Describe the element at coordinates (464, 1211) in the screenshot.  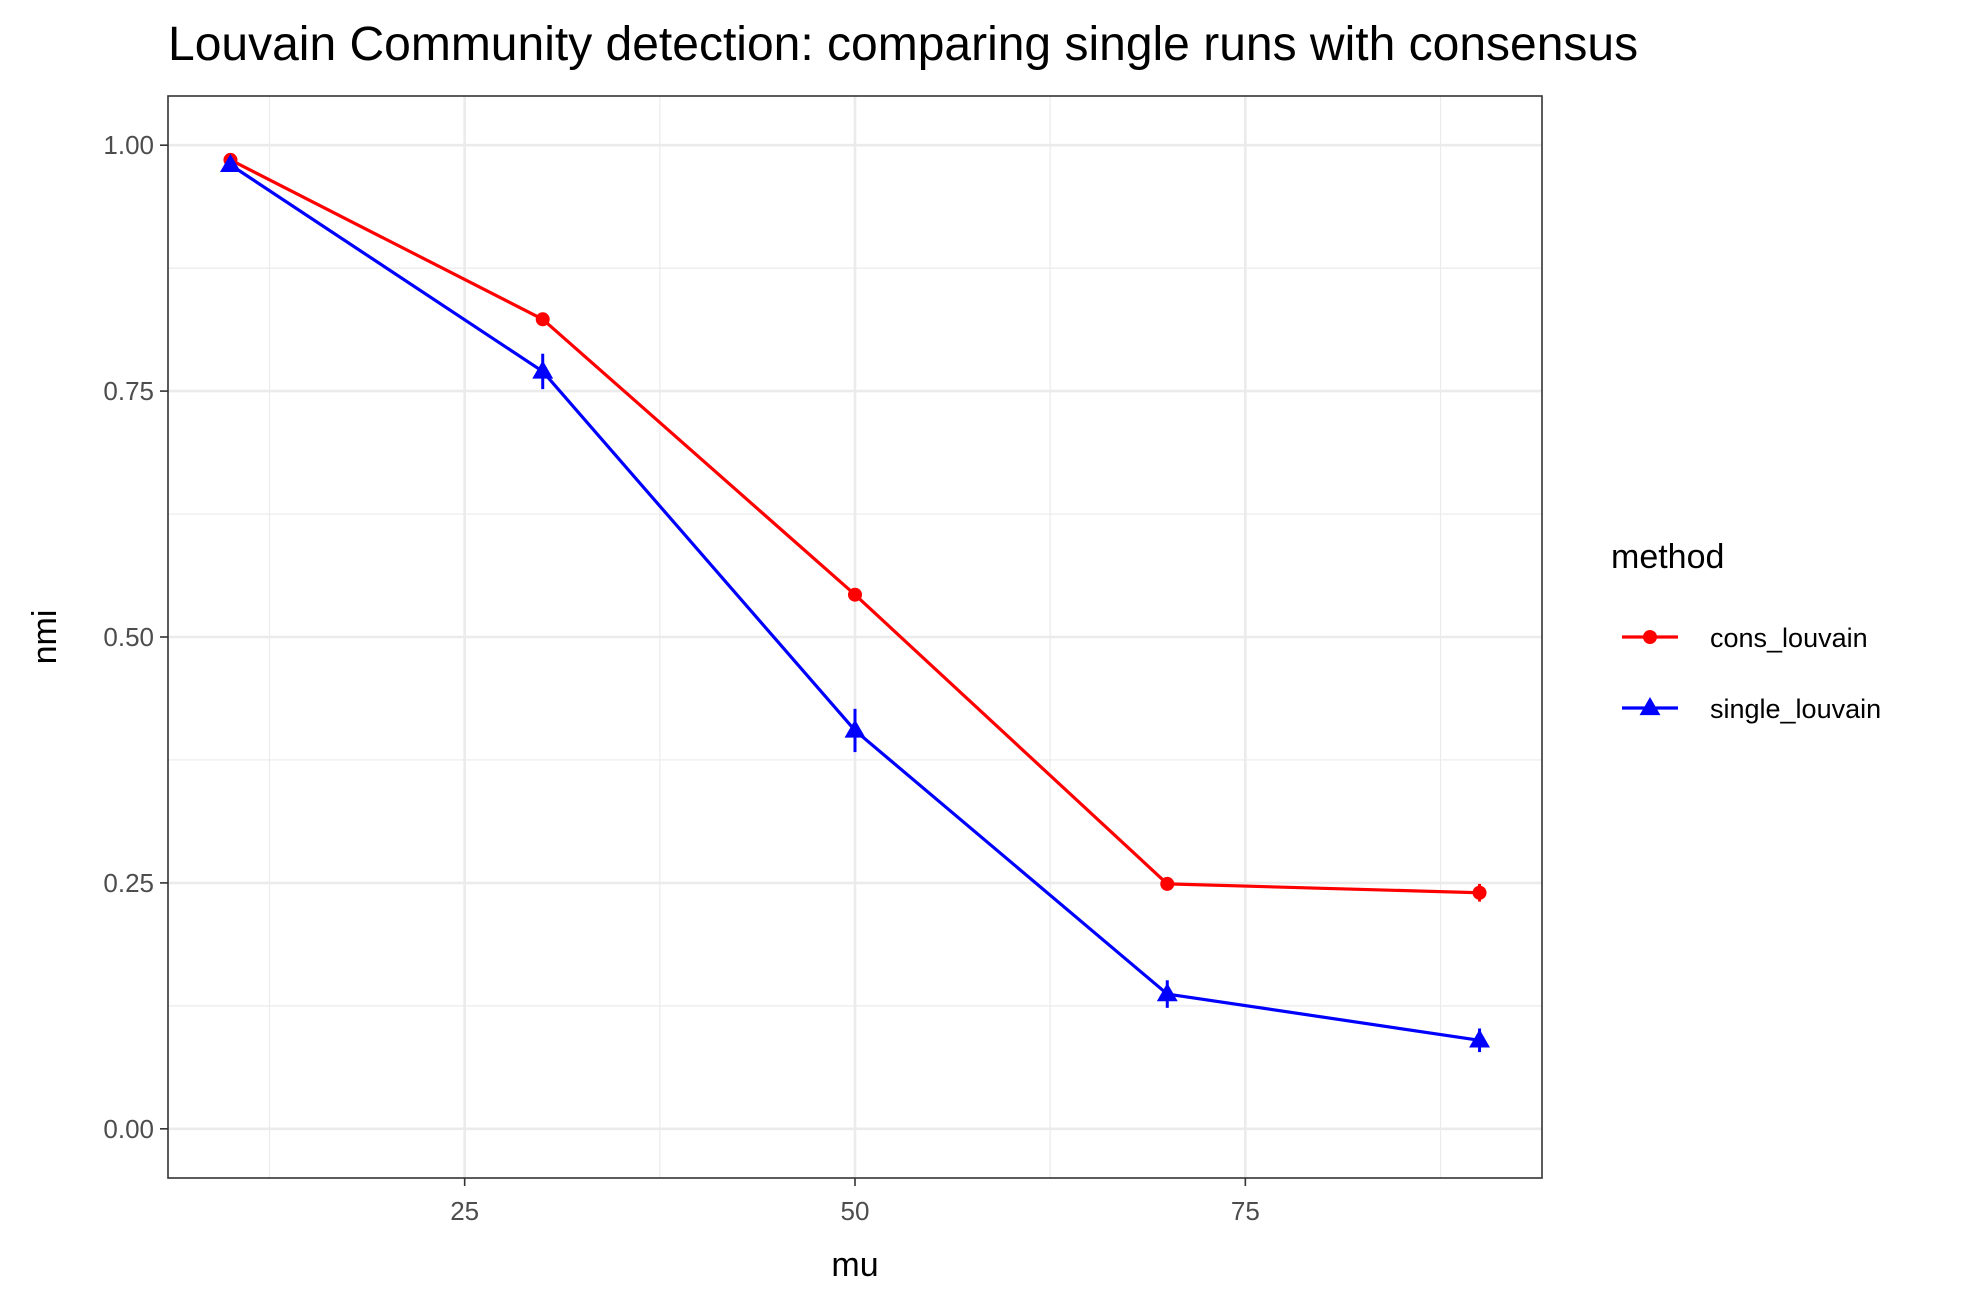
I see `x-tick-label: 25` at that location.